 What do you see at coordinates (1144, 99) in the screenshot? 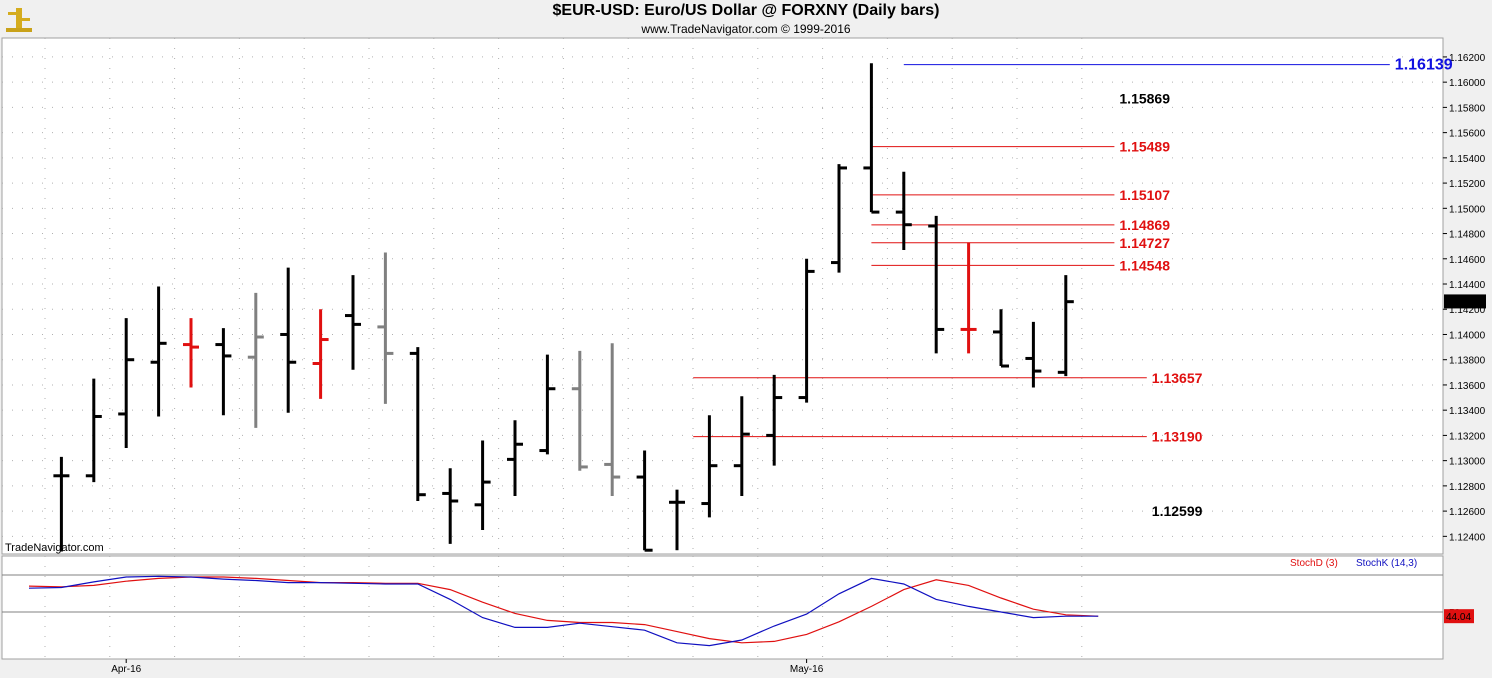
I see `level-label: 1.15869` at bounding box center [1144, 99].